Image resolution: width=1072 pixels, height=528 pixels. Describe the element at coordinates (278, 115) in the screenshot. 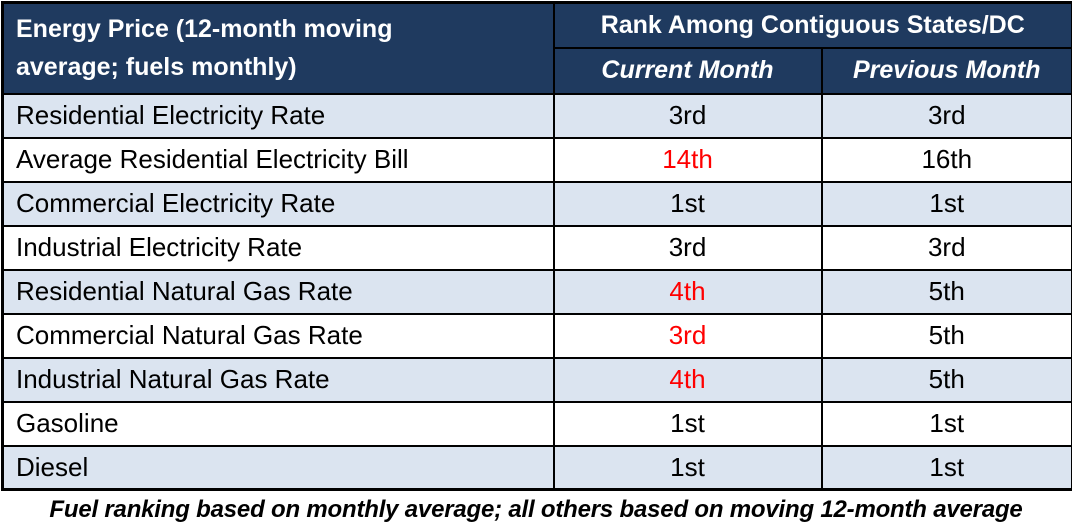

I see `row-label-cell: Residential Electricity Rate` at that location.